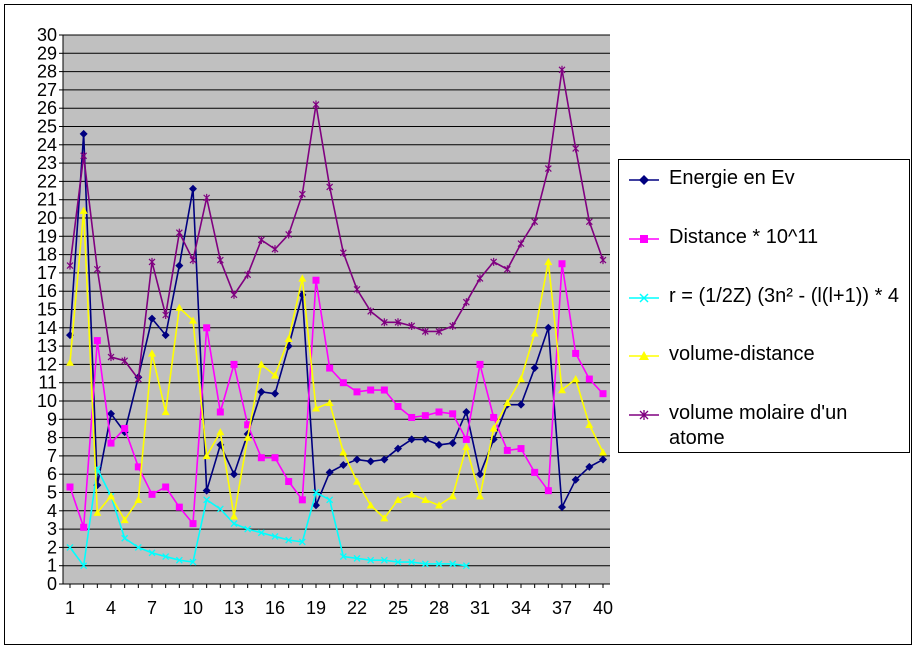 The height and width of the screenshot is (651, 918). What do you see at coordinates (480, 608) in the screenshot?
I see `x-tick-label-31: 31` at bounding box center [480, 608].